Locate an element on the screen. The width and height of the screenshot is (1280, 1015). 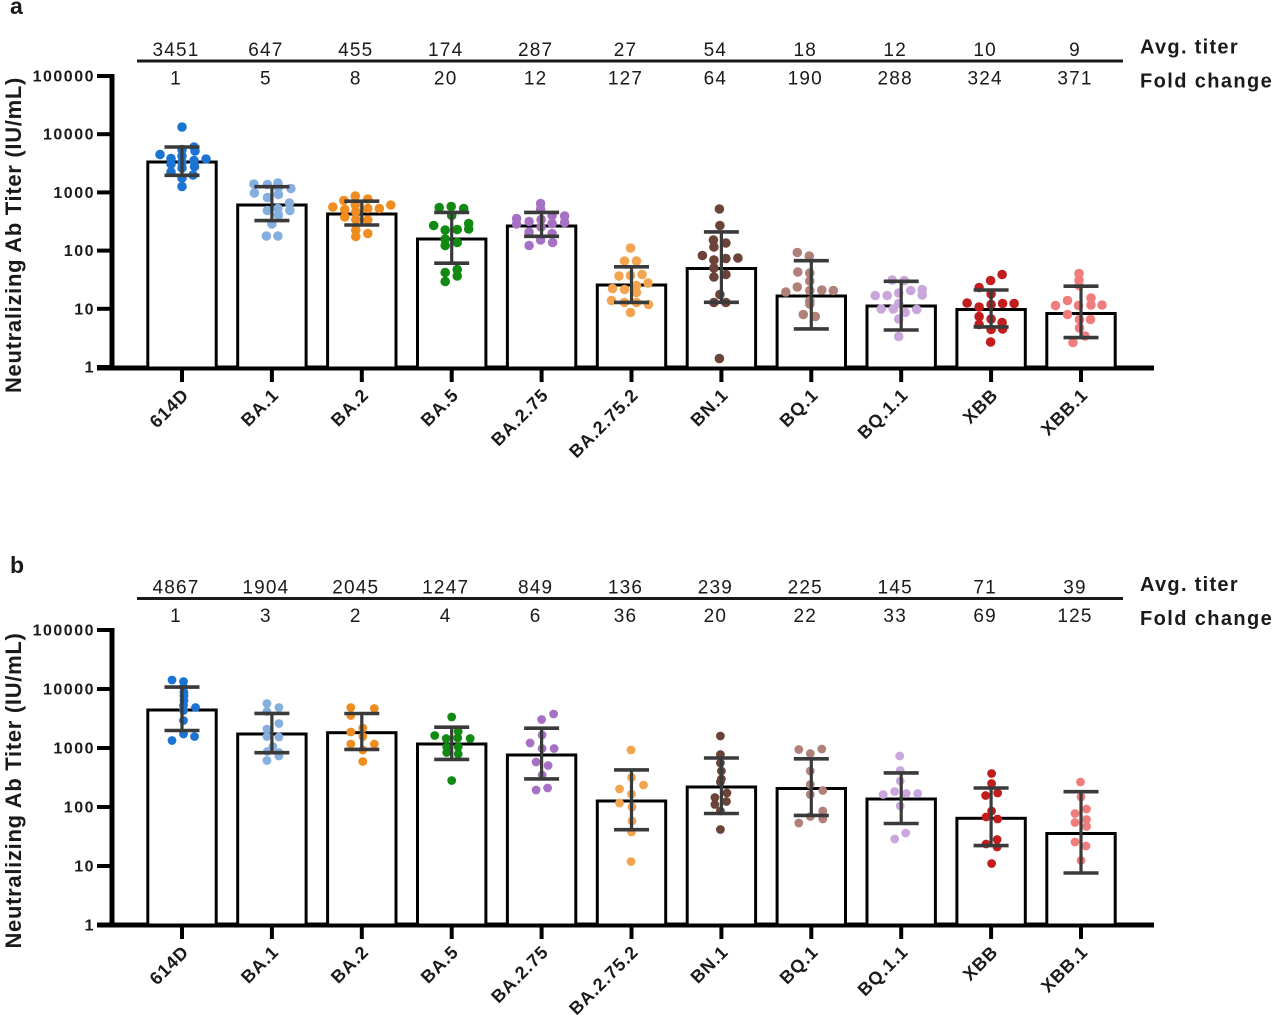
svg-text: 4867 is located at coordinates (175, 588).